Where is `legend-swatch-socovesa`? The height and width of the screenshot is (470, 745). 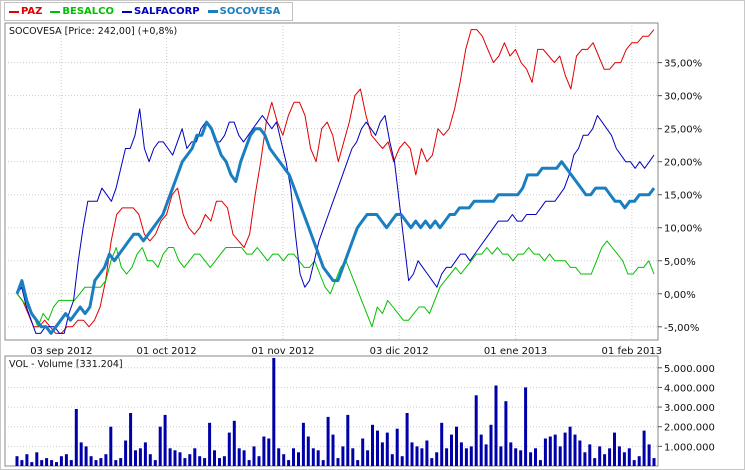
legend-swatch-socovesa is located at coordinates (212, 11).